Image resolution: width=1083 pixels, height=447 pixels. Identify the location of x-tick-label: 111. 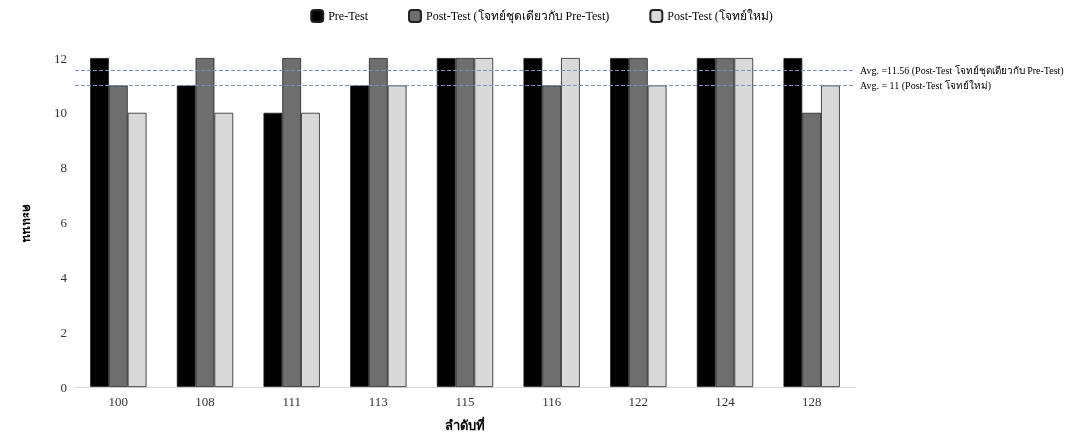
(291, 401).